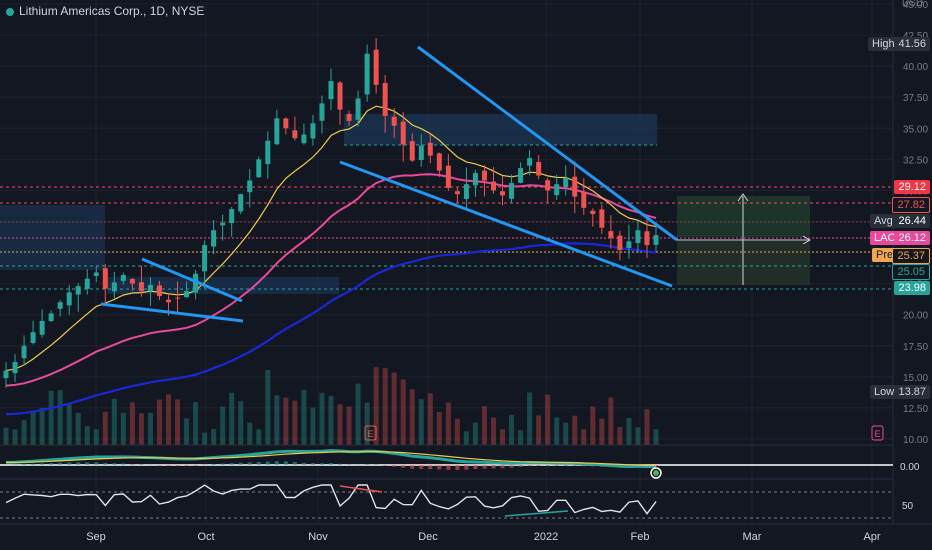 This screenshot has width=932, height=550. What do you see at coordinates (915, 160) in the screenshot?
I see `price-tick-label: 32.50` at bounding box center [915, 160].